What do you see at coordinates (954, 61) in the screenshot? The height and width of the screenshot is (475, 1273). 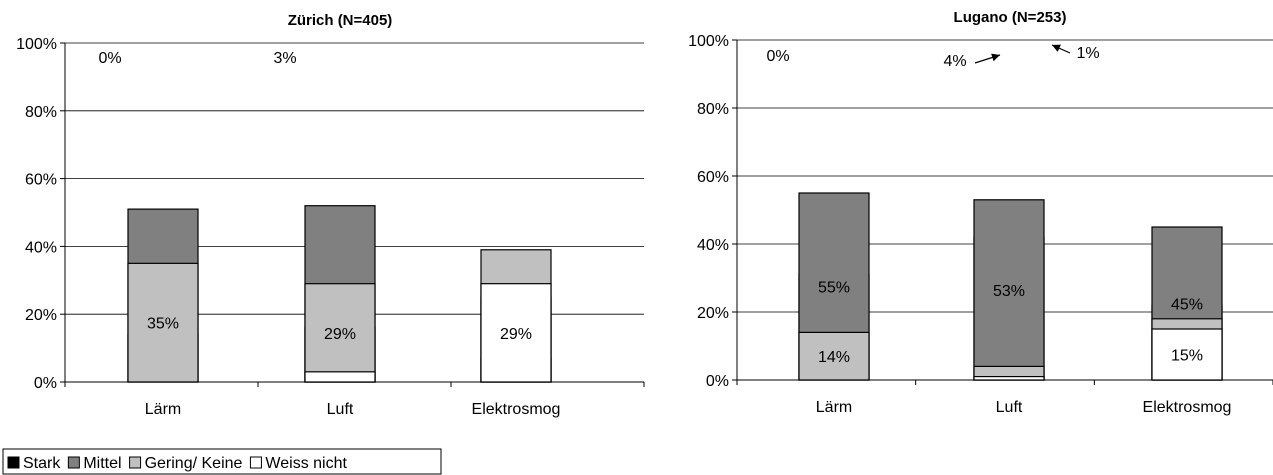 I see `data-label: 4%` at bounding box center [954, 61].